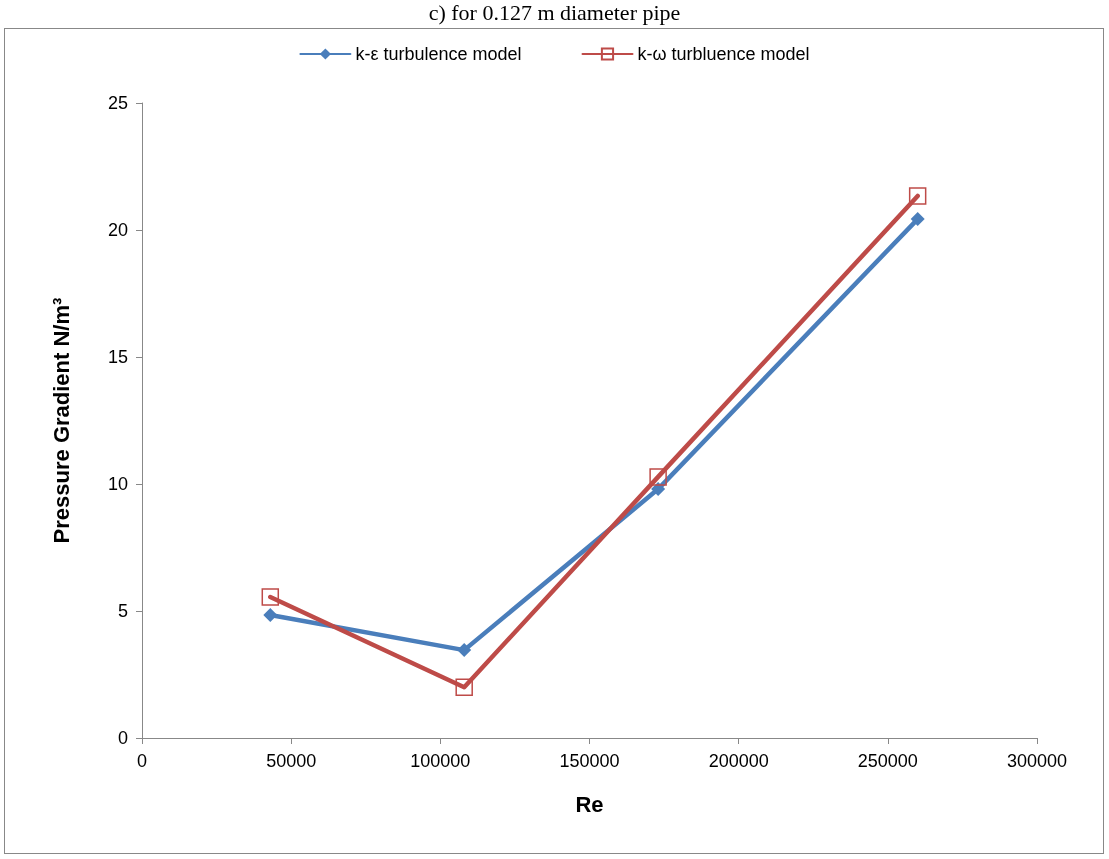 This screenshot has height=859, width=1109. Describe the element at coordinates (723, 54) in the screenshot. I see `legend-label: k-ω turbluence model` at that location.